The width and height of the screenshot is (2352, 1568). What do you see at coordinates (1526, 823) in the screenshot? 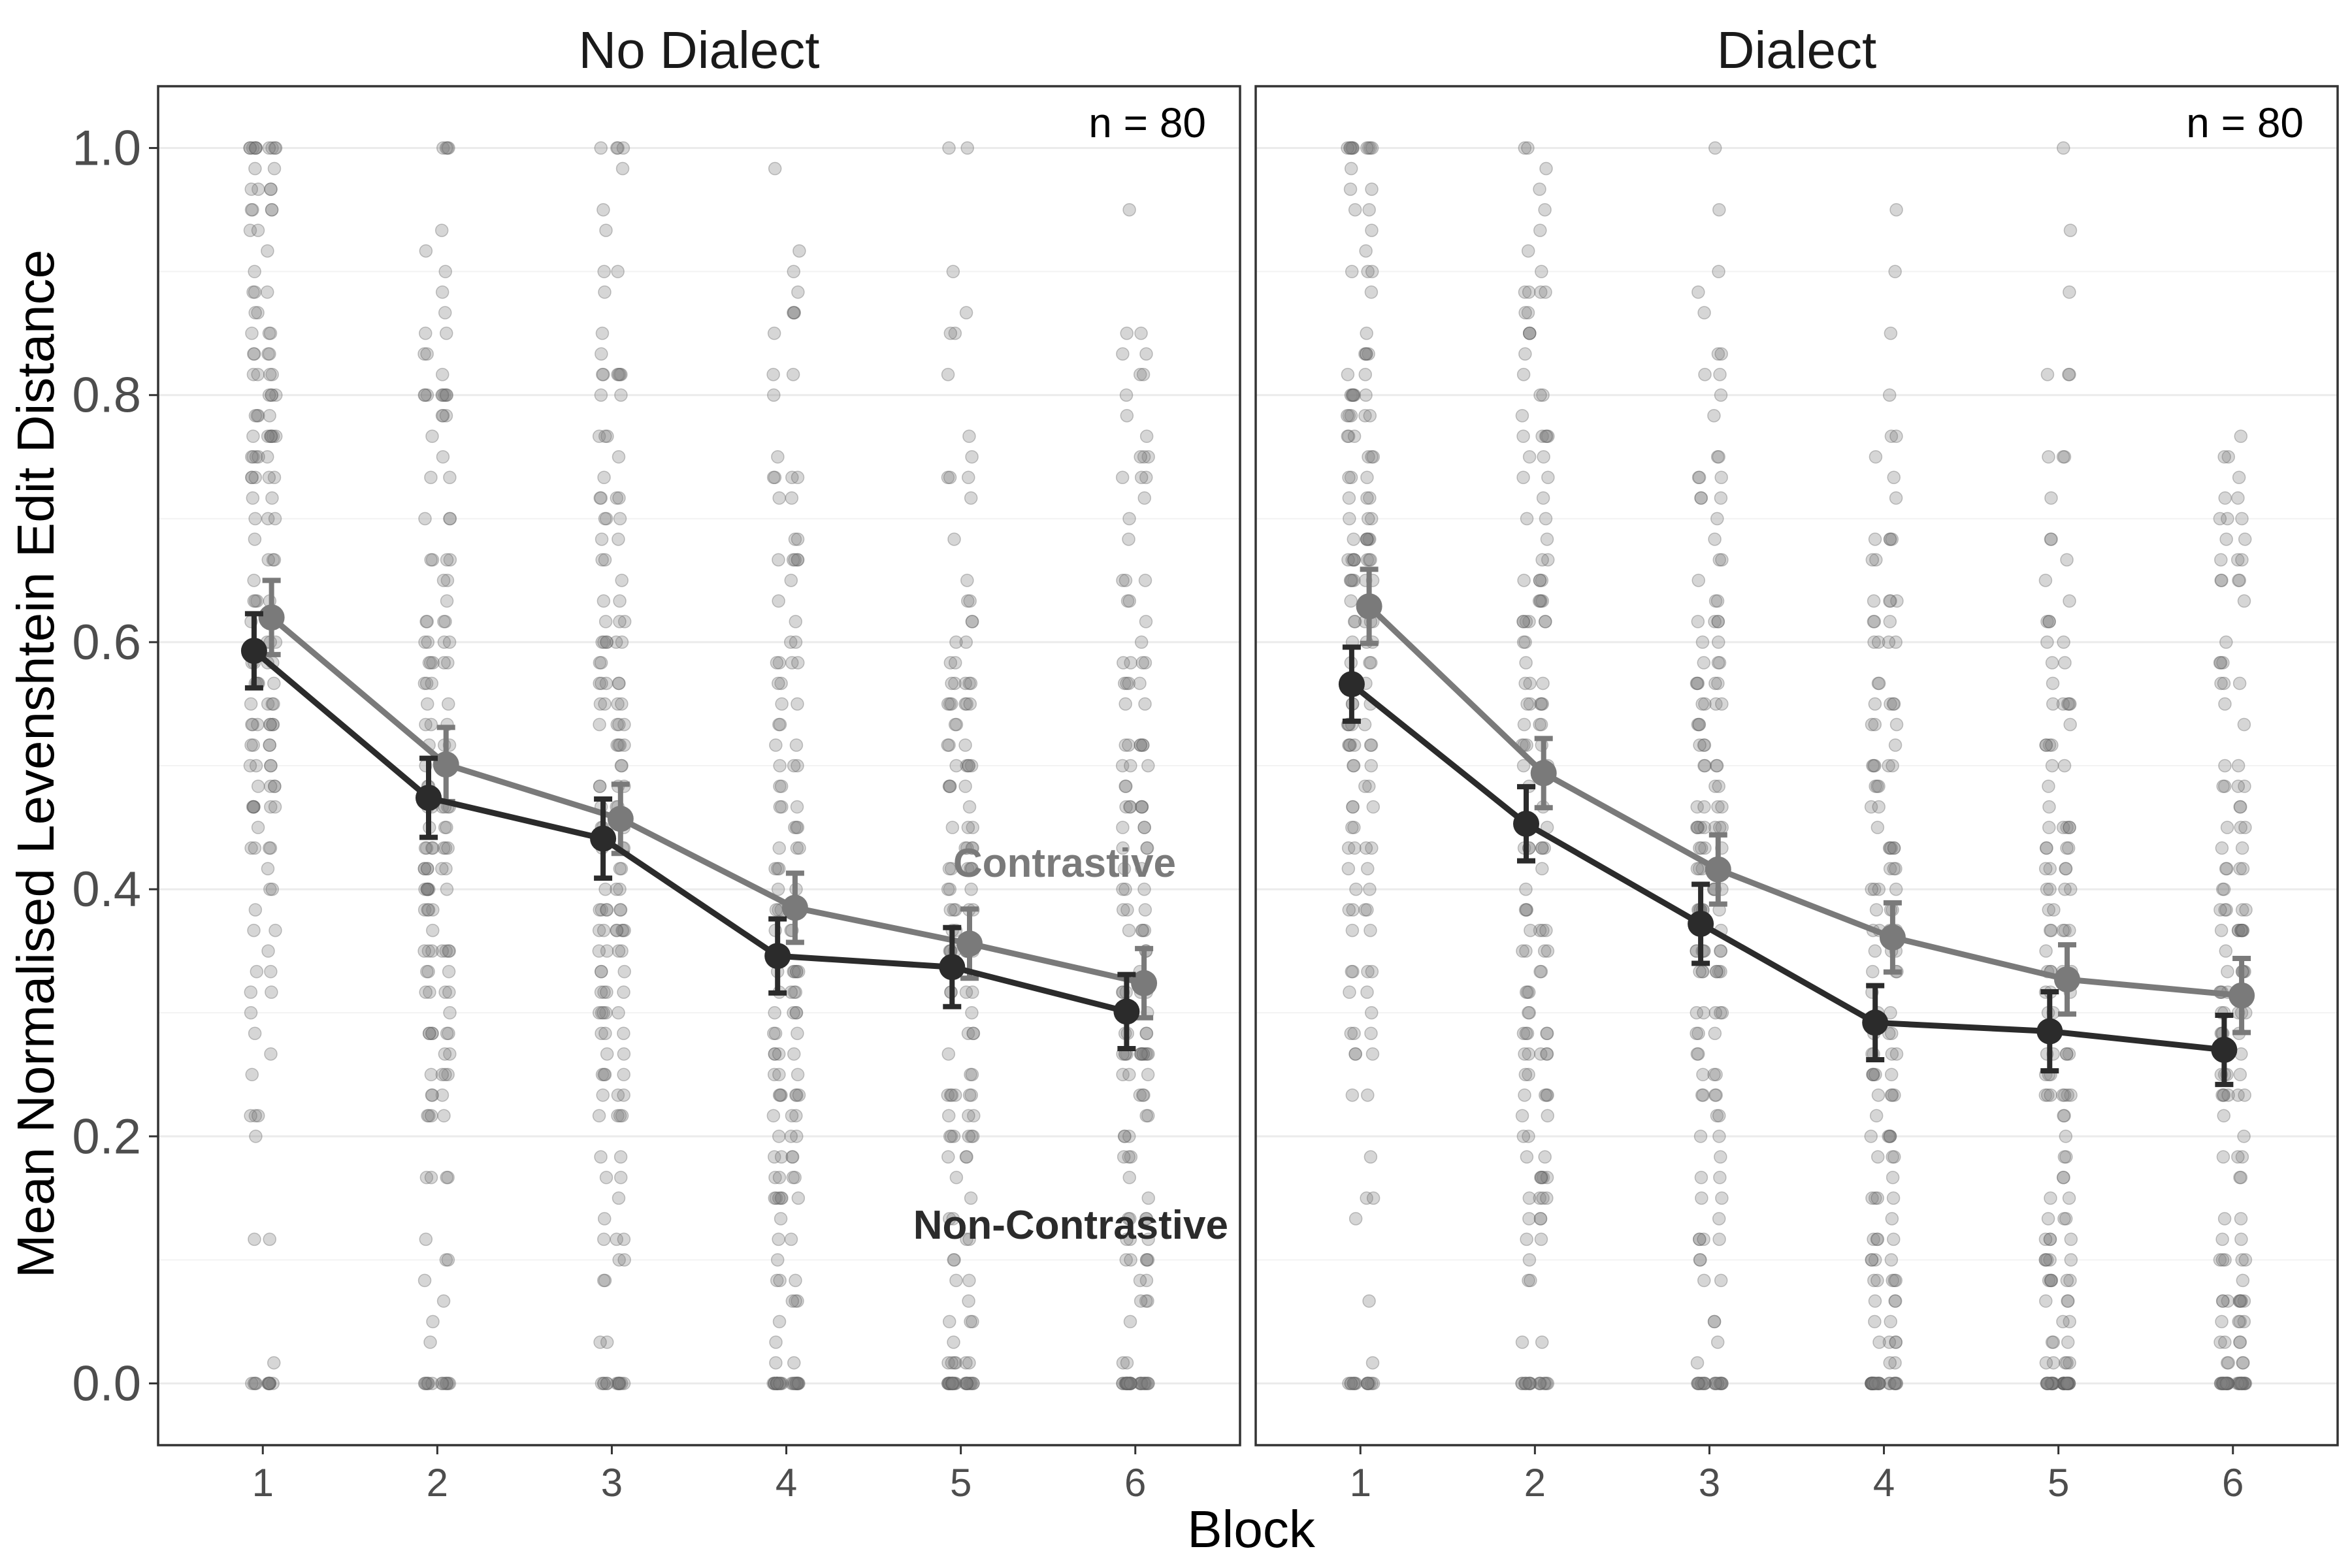
I see `mean-point` at bounding box center [1526, 823].